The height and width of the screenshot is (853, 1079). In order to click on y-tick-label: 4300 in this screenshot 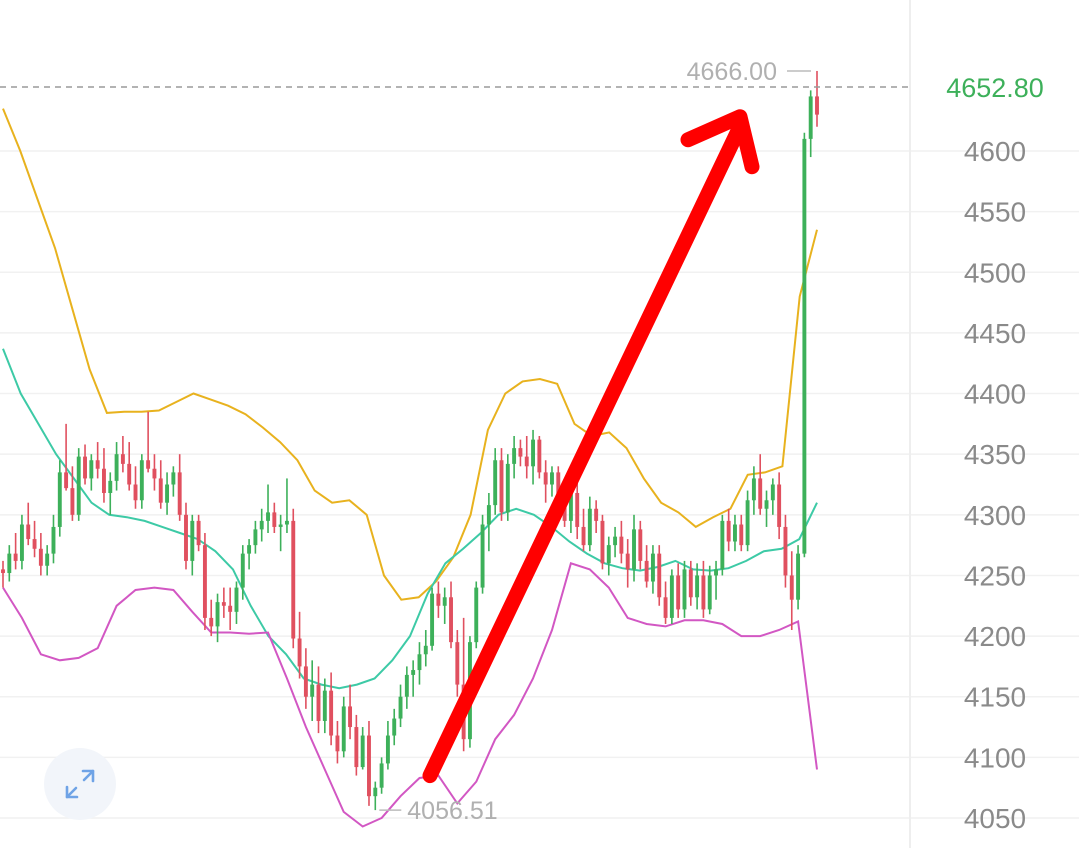, I will do `click(995, 515)`.